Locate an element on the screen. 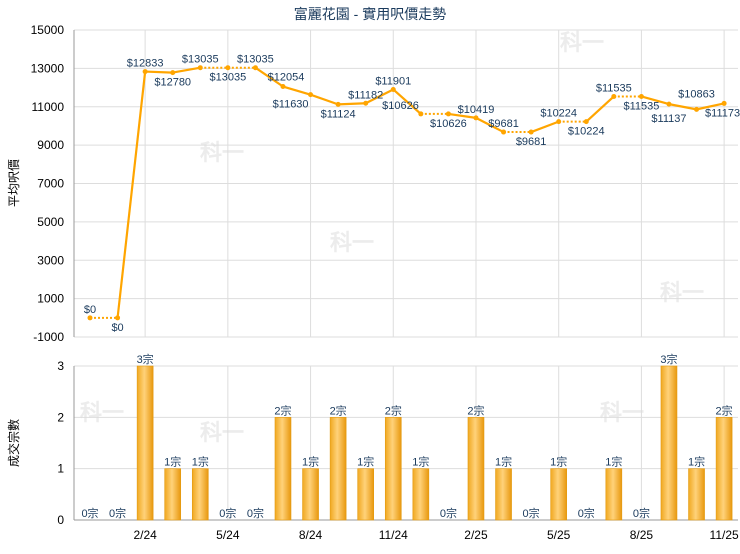  price-data-label: $12054 is located at coordinates (286, 78).